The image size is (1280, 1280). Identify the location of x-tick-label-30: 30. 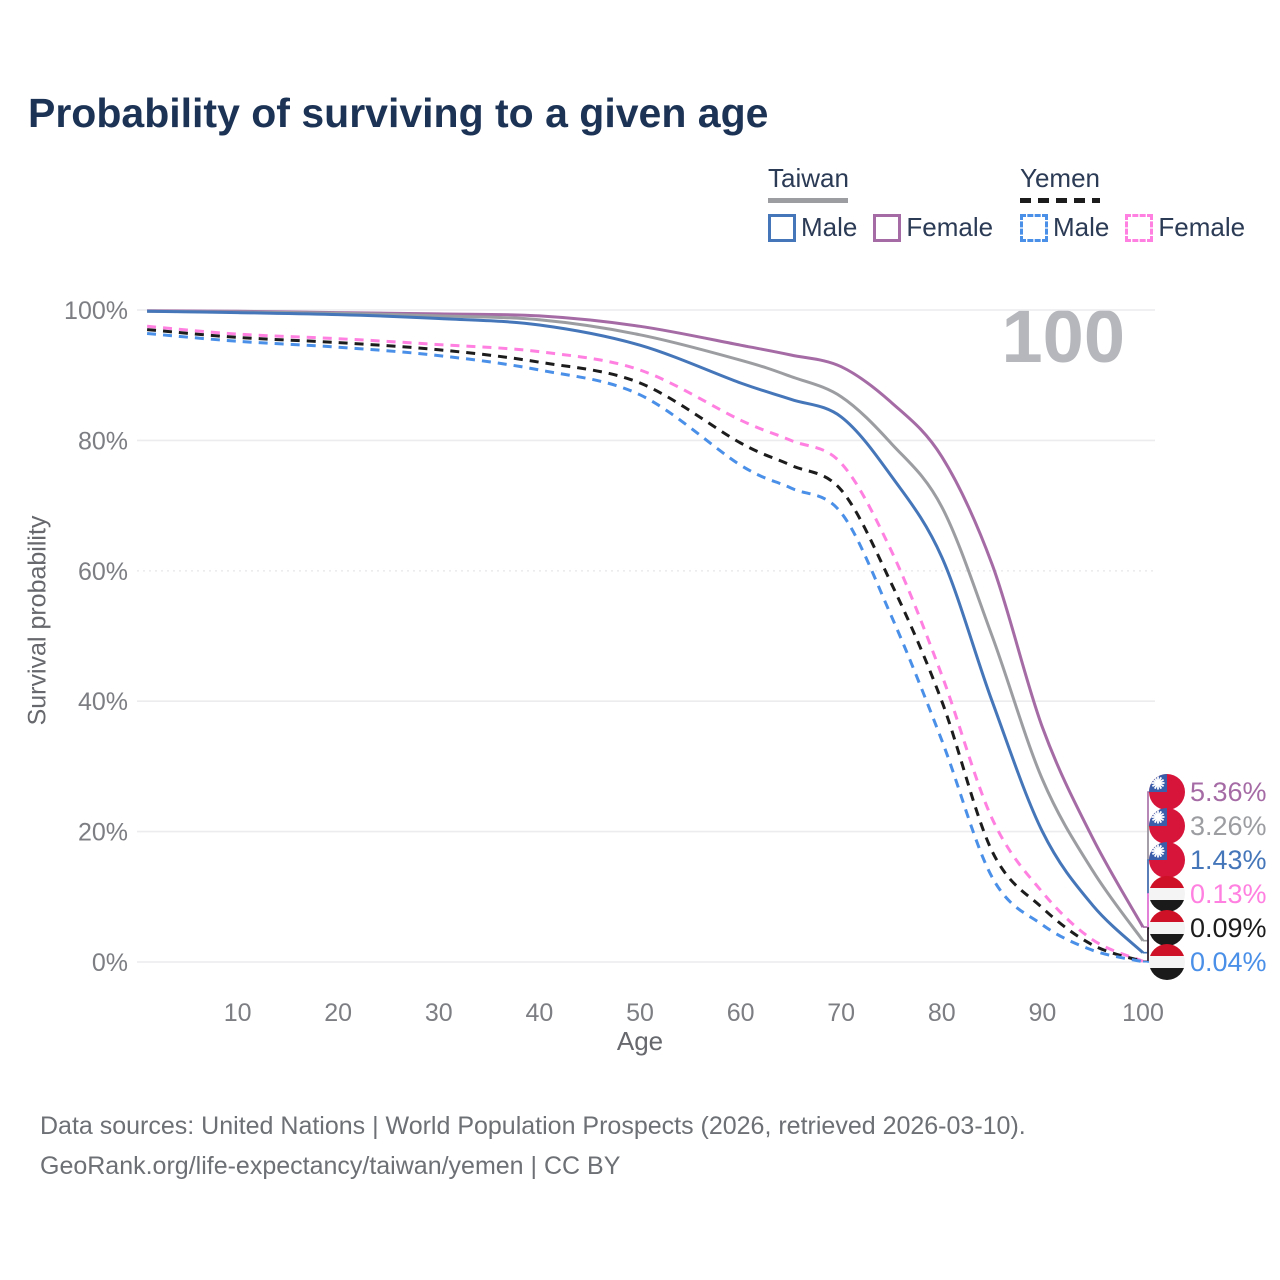
(439, 1013).